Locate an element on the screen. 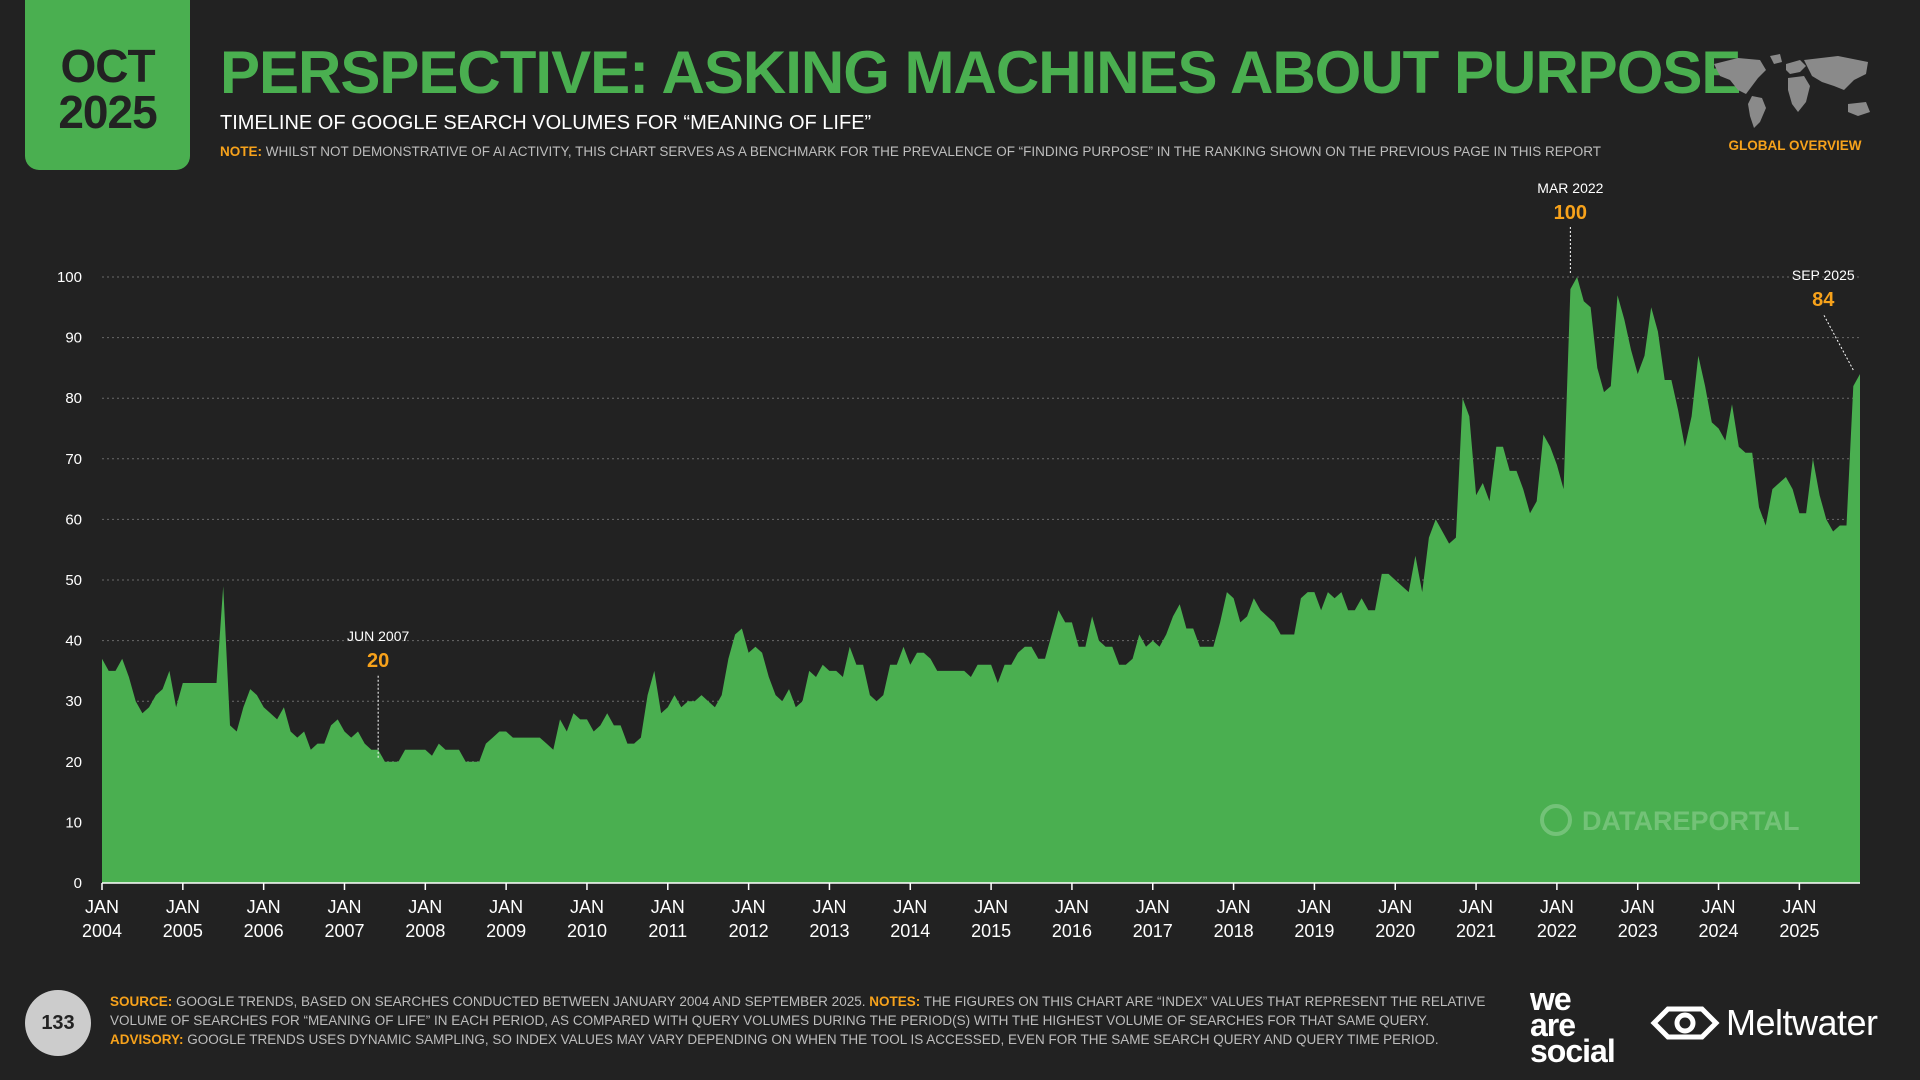 This screenshot has width=1920, height=1080. x-tick-label-year: 2024 is located at coordinates (1719, 931).